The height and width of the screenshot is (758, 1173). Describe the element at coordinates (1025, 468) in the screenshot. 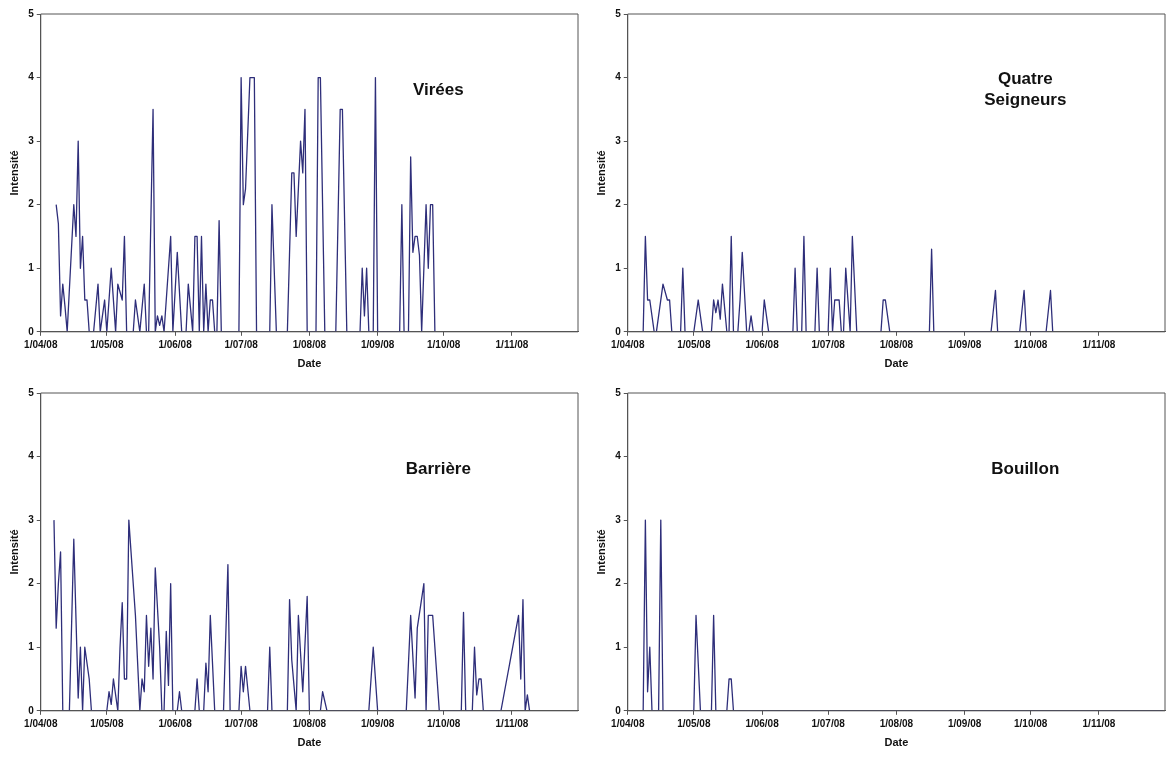

I see `annotation: Bouillon` at that location.